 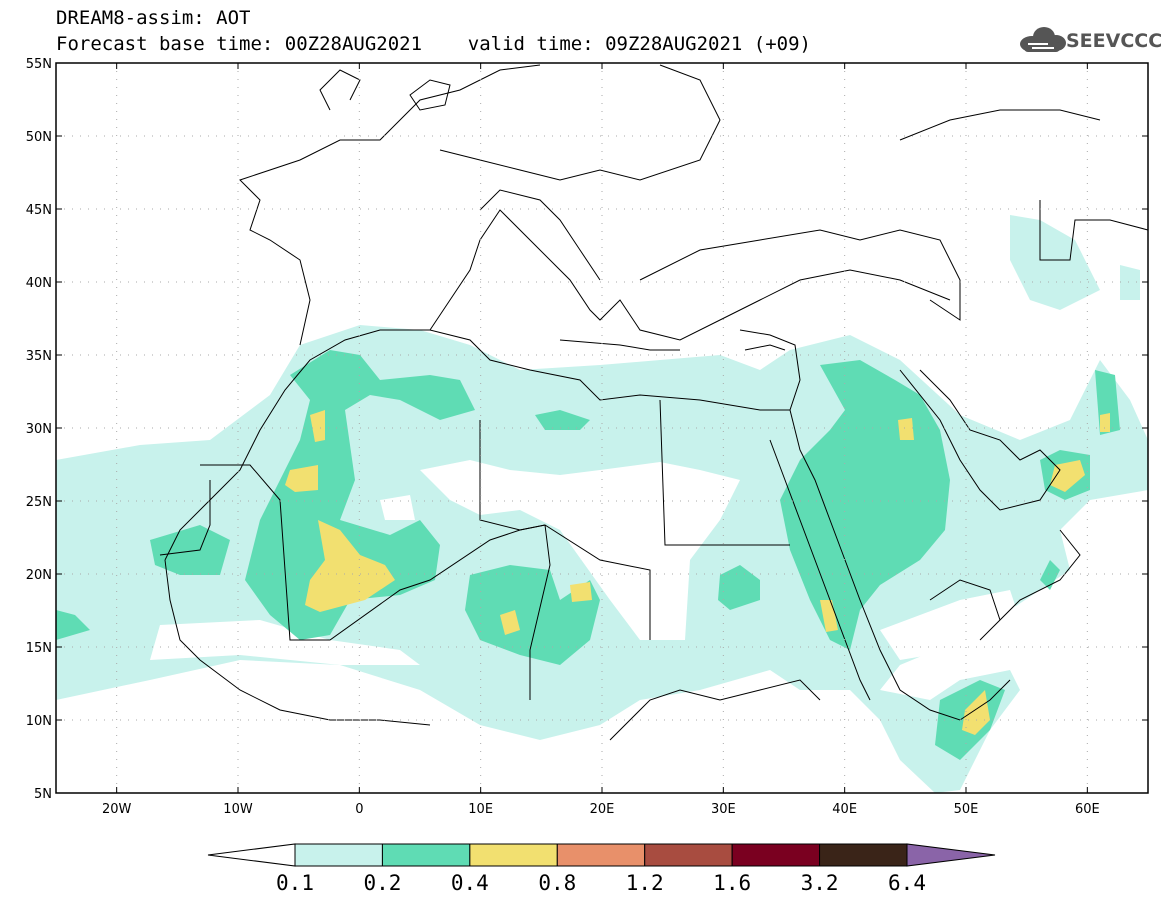 I want to click on colorbar-label: 3.2, so click(x=820, y=883).